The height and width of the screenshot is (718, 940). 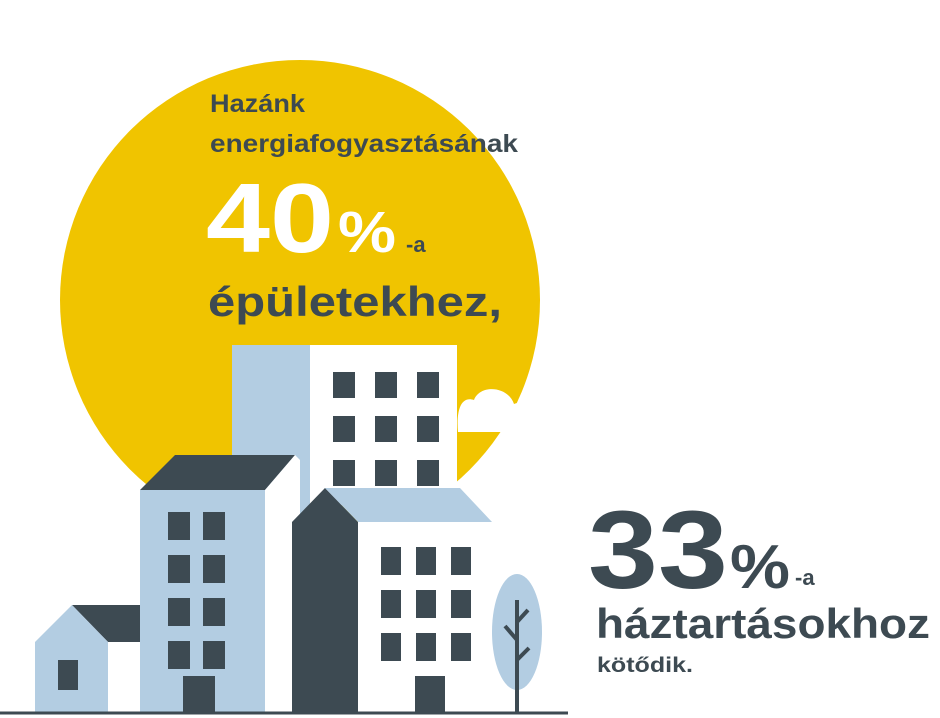 What do you see at coordinates (355, 301) in the screenshot?
I see `stat-text: épületekhez,` at bounding box center [355, 301].